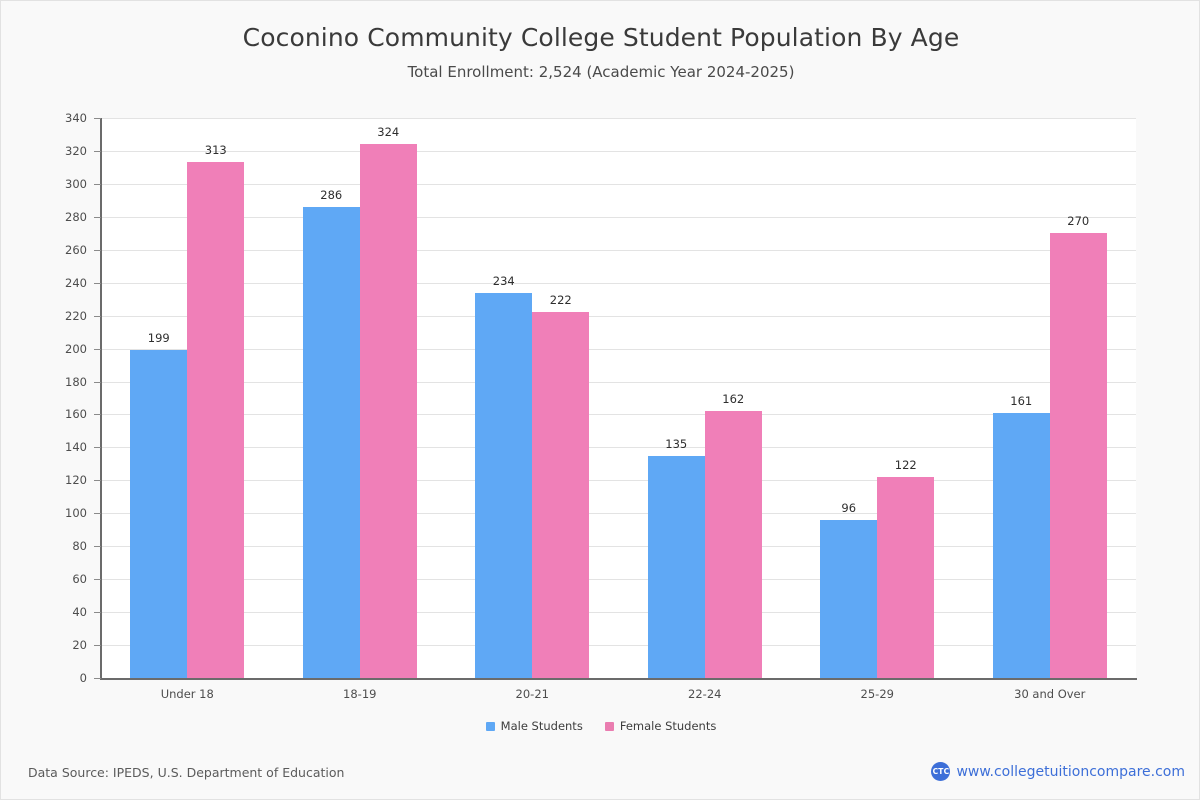  I want to click on bar-value-label: 313, so click(215, 150).